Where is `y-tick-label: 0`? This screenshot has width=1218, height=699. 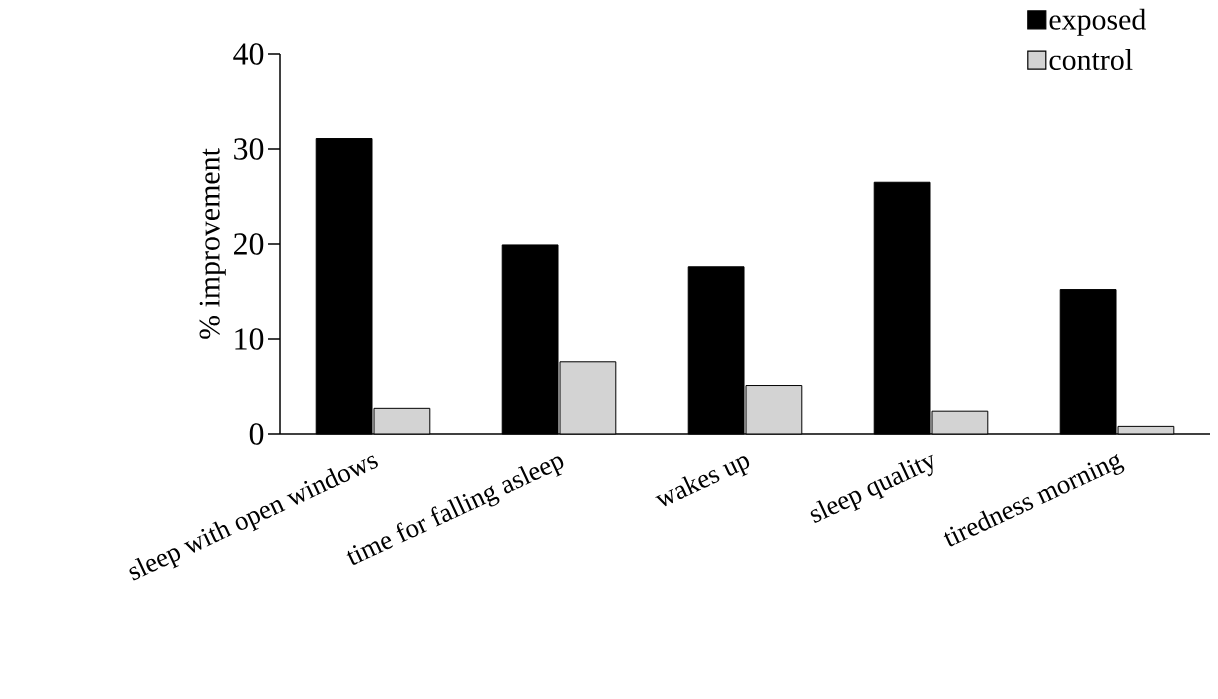 y-tick-label: 0 is located at coordinates (256, 434).